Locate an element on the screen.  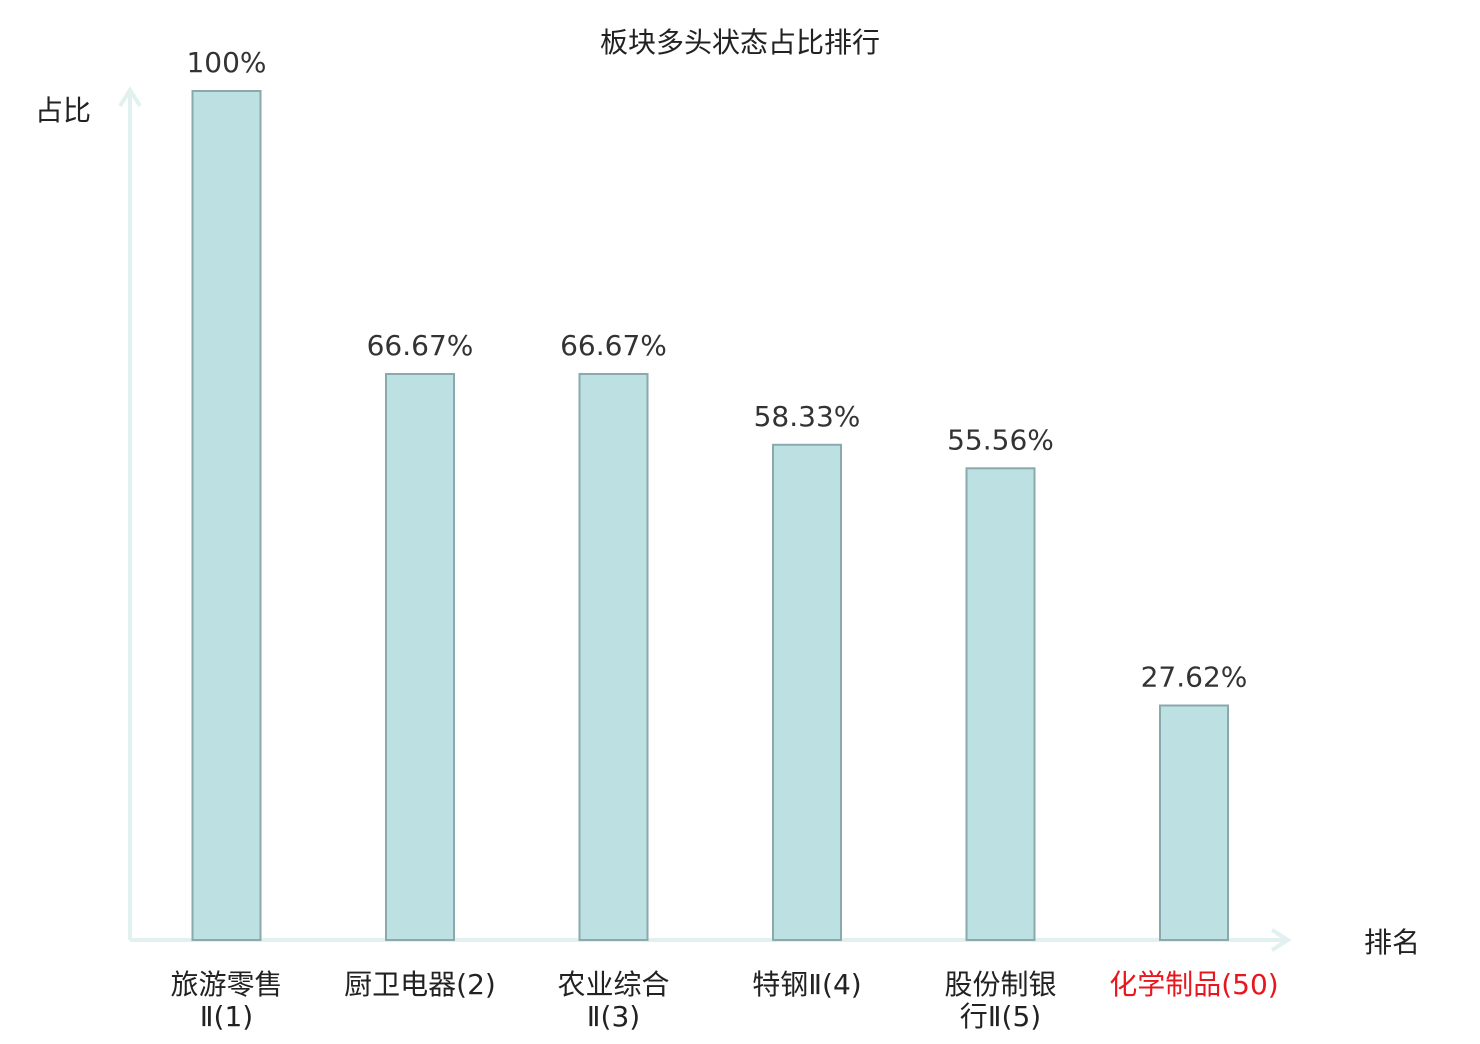
data-label: 27.62% is located at coordinates (1194, 677).